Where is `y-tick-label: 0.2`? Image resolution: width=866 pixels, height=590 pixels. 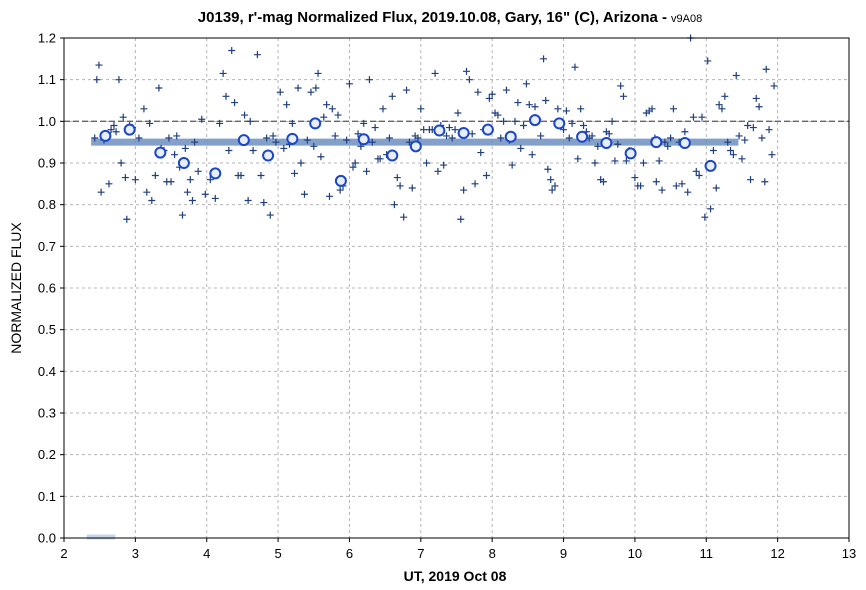
y-tick-label: 0.2 is located at coordinates (47, 454).